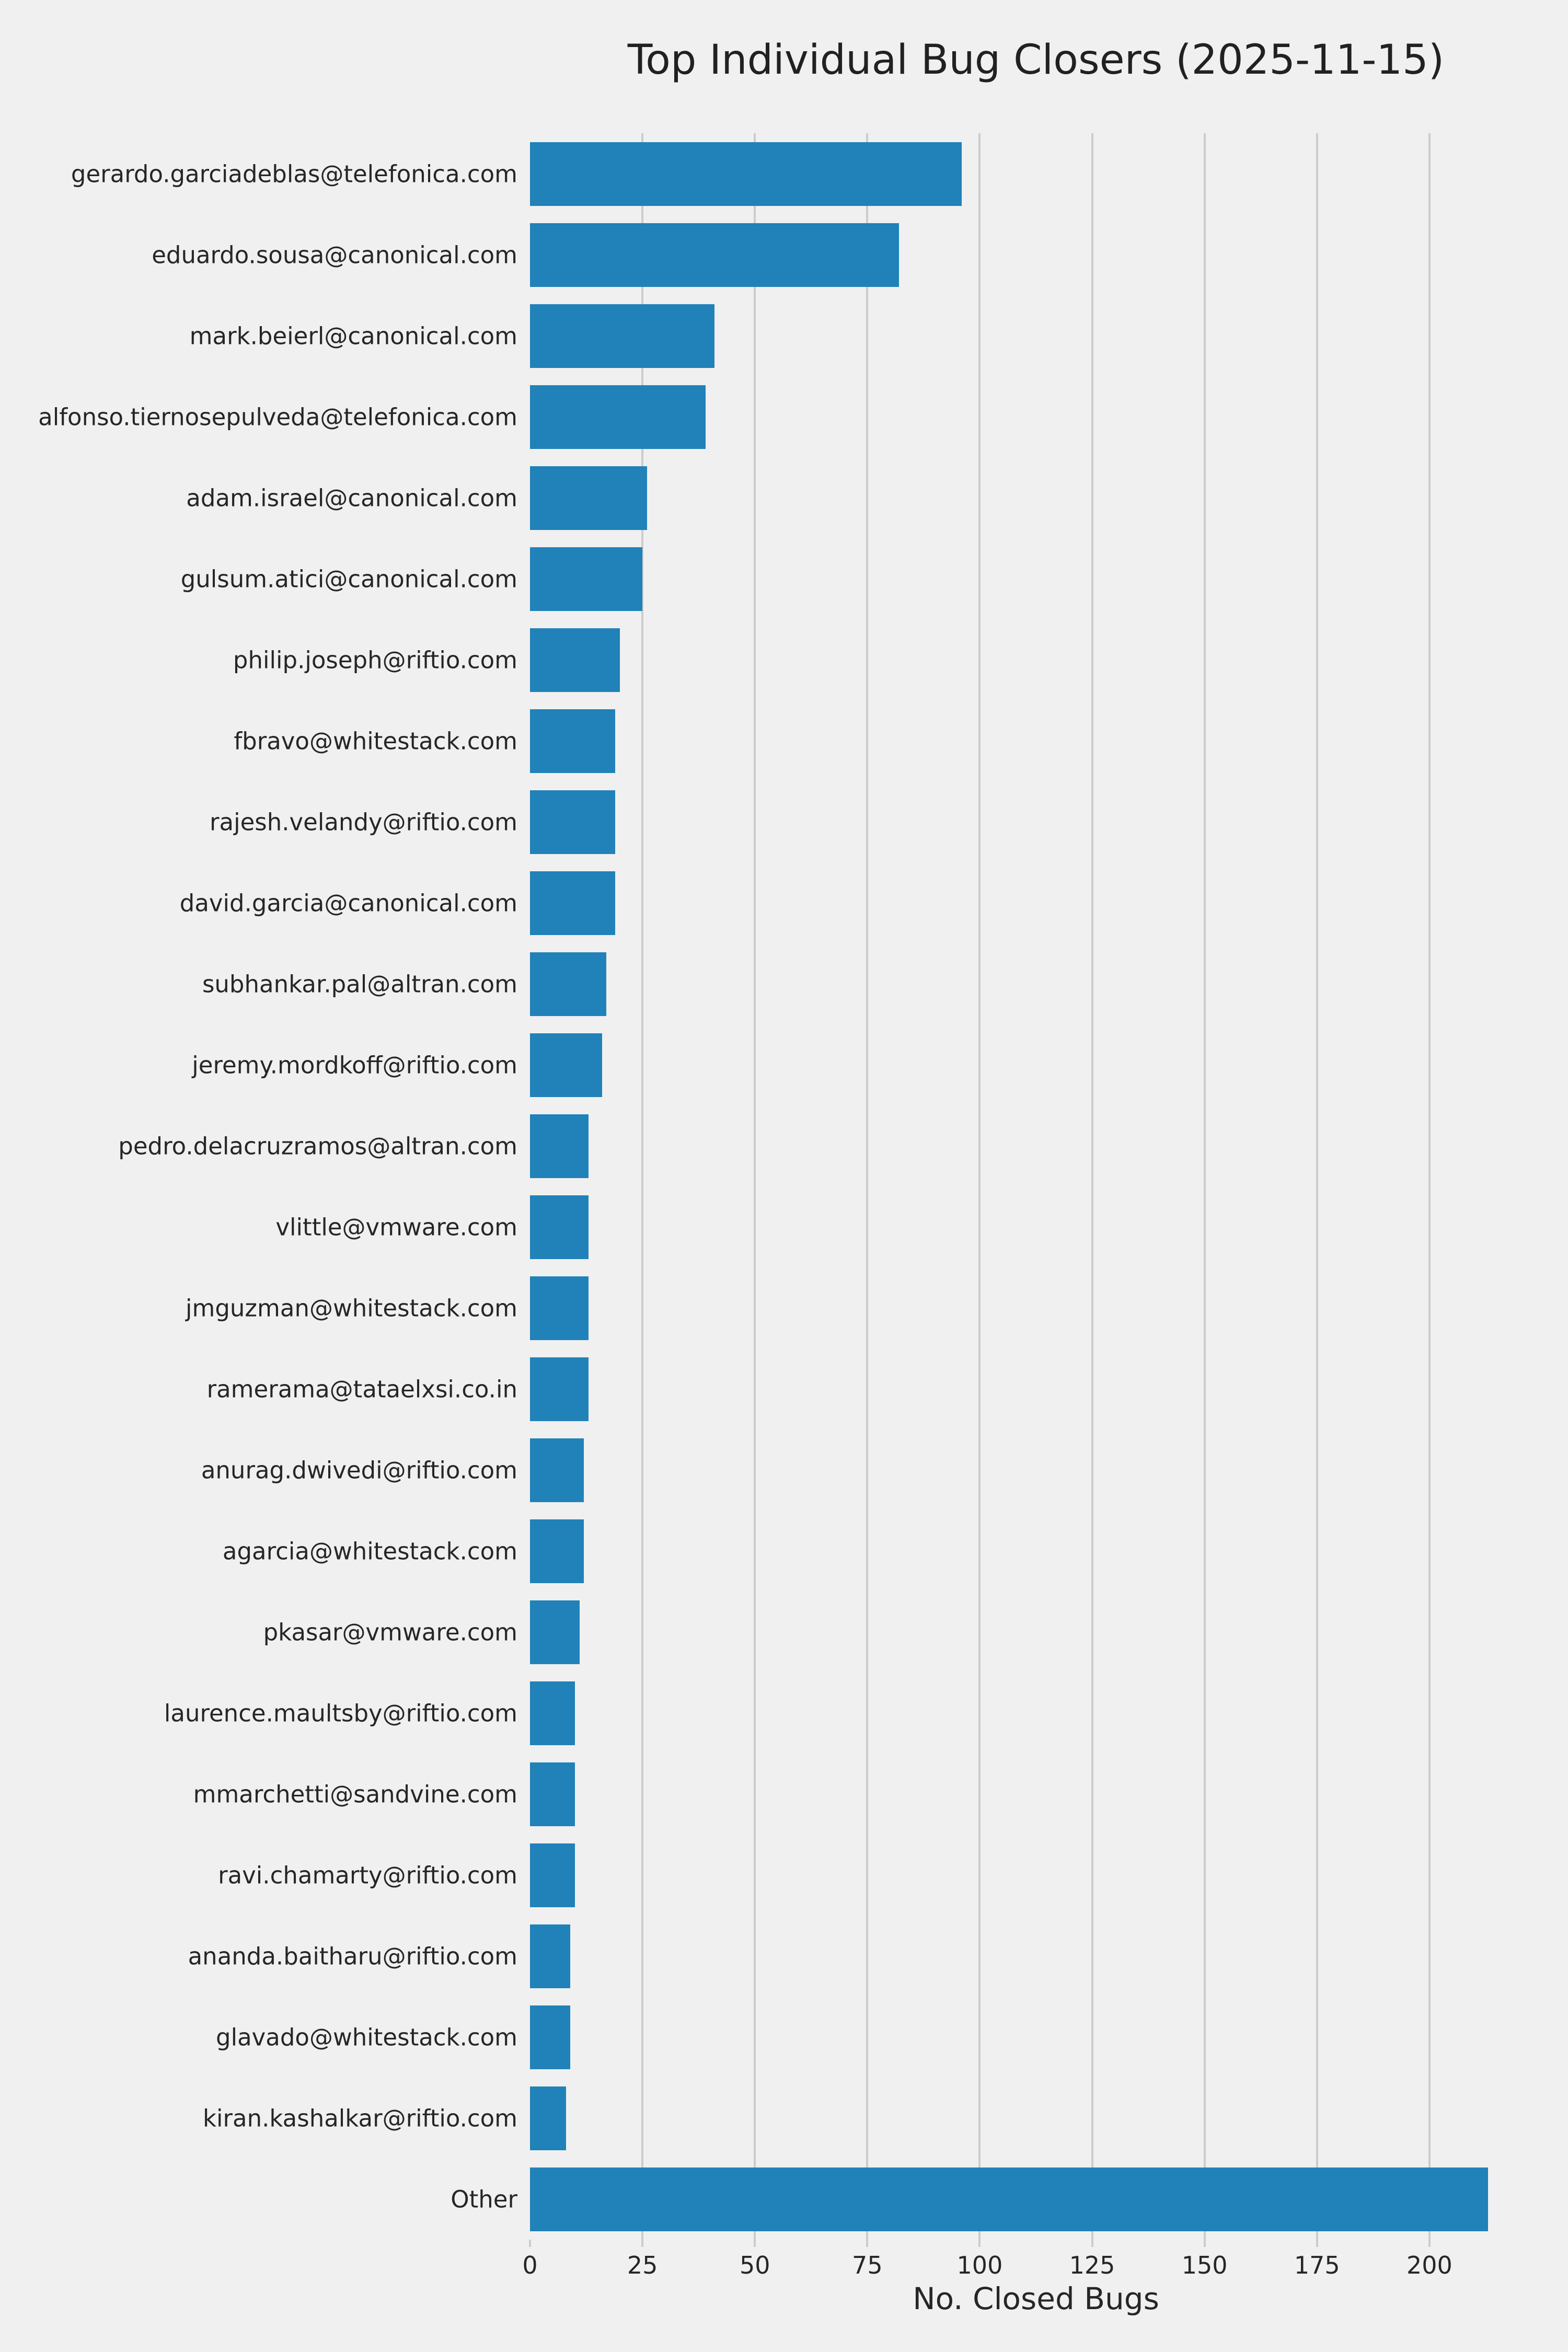 The width and height of the screenshot is (1568, 2352). Describe the element at coordinates (1036, 2298) in the screenshot. I see `x-axis-label: No. Closed Bugs` at that location.